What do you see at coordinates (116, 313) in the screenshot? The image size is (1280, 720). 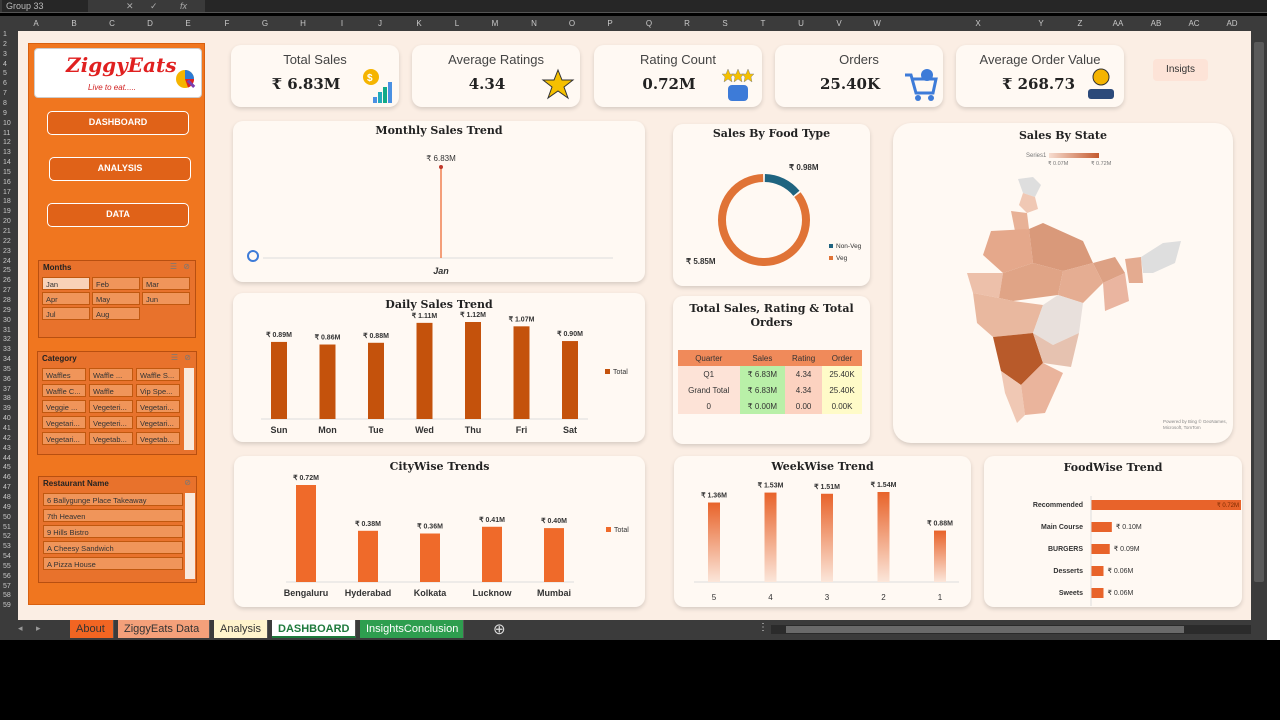 I see `month-item: Aug` at bounding box center [116, 313].